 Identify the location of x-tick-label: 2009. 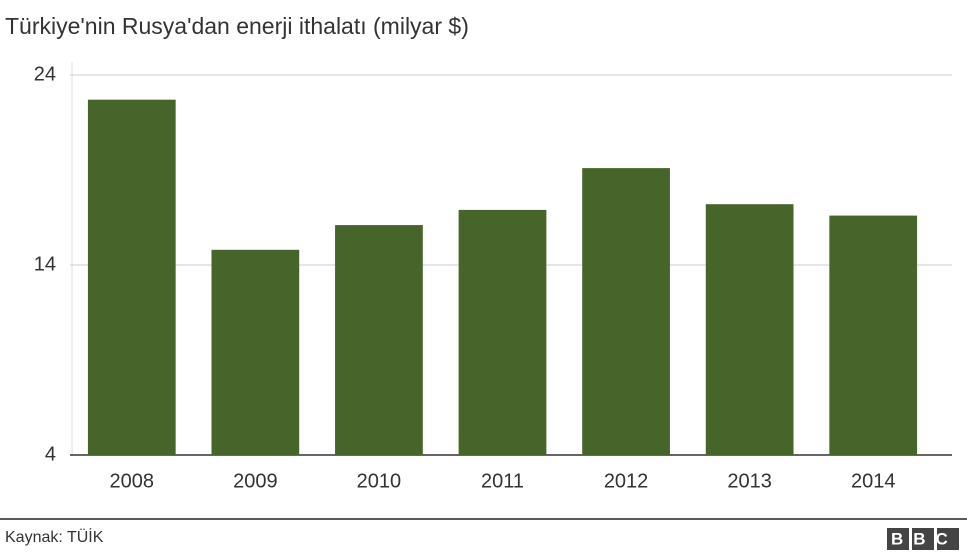
(255, 481).